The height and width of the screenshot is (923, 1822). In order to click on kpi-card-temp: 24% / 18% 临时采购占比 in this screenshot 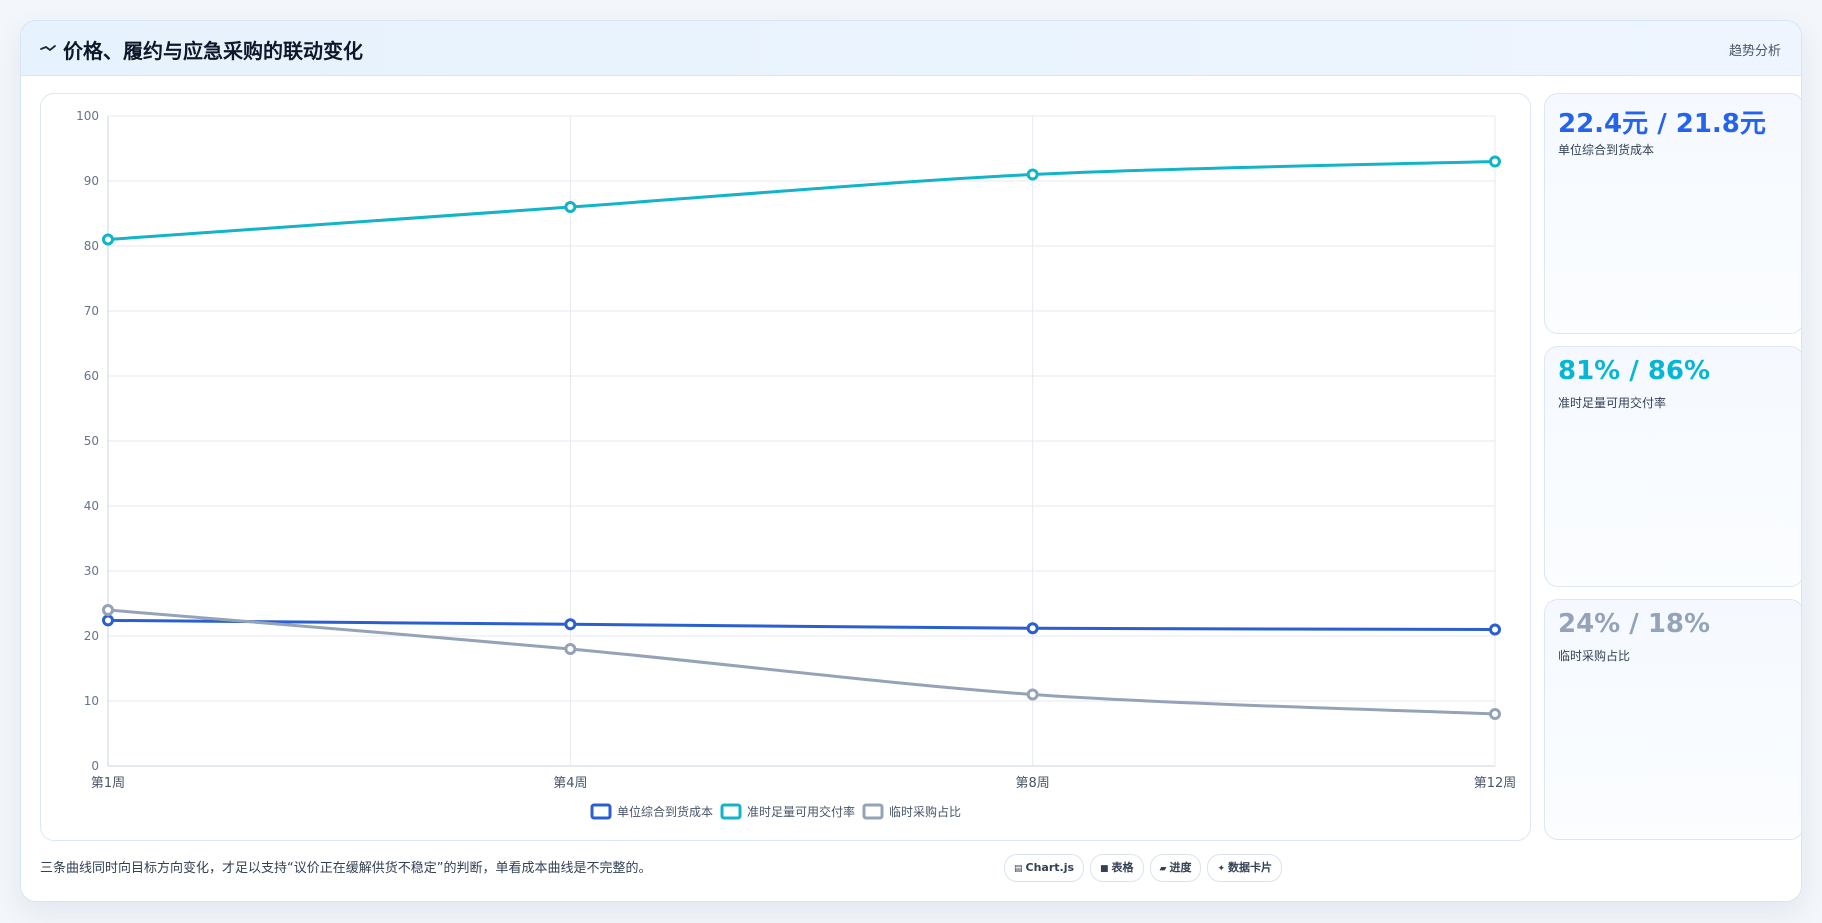, I will do `click(1672, 719)`.